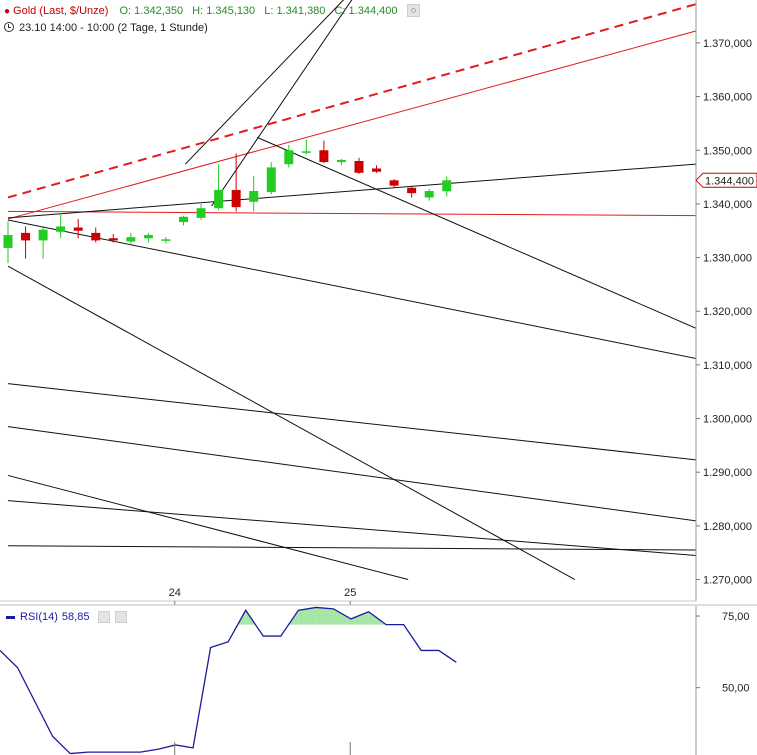  Describe the element at coordinates (262, 596) in the screenshot. I see `time-axis: 24 25` at that location.